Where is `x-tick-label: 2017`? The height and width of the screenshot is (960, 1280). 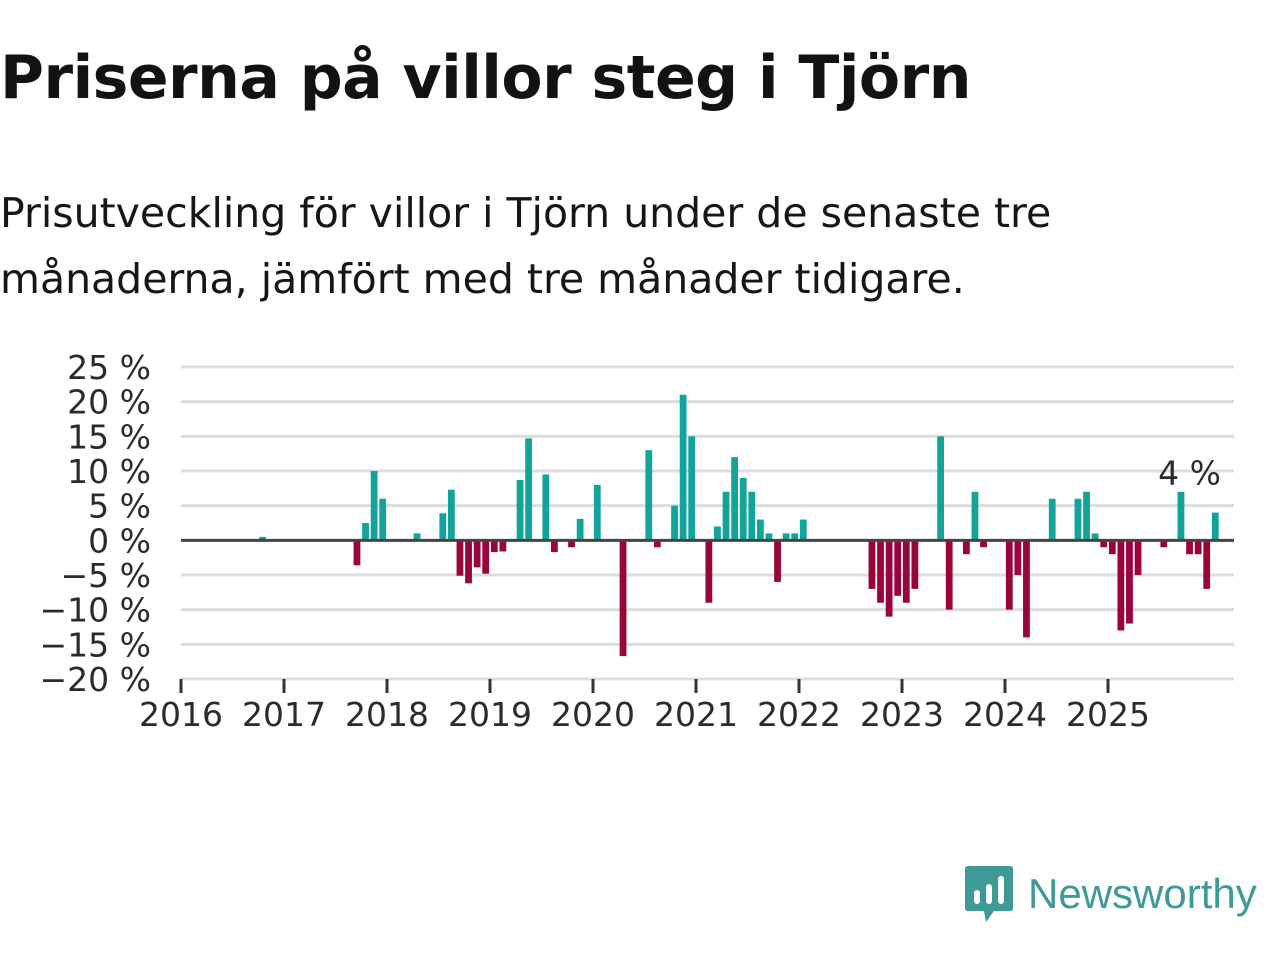
x-tick-label: 2017 is located at coordinates (284, 714).